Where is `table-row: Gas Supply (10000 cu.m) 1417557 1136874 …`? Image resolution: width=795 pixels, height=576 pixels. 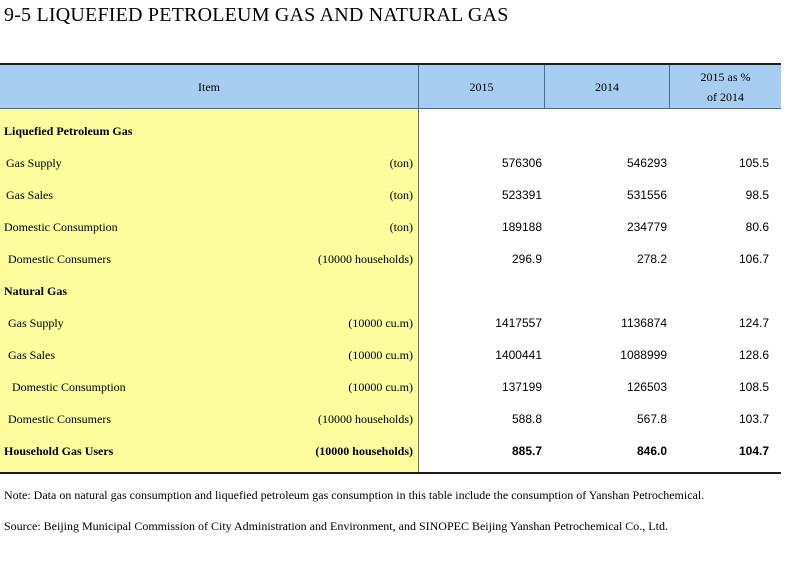 table-row: Gas Supply (10000 cu.m) 1417557 1136874 … is located at coordinates (390, 323).